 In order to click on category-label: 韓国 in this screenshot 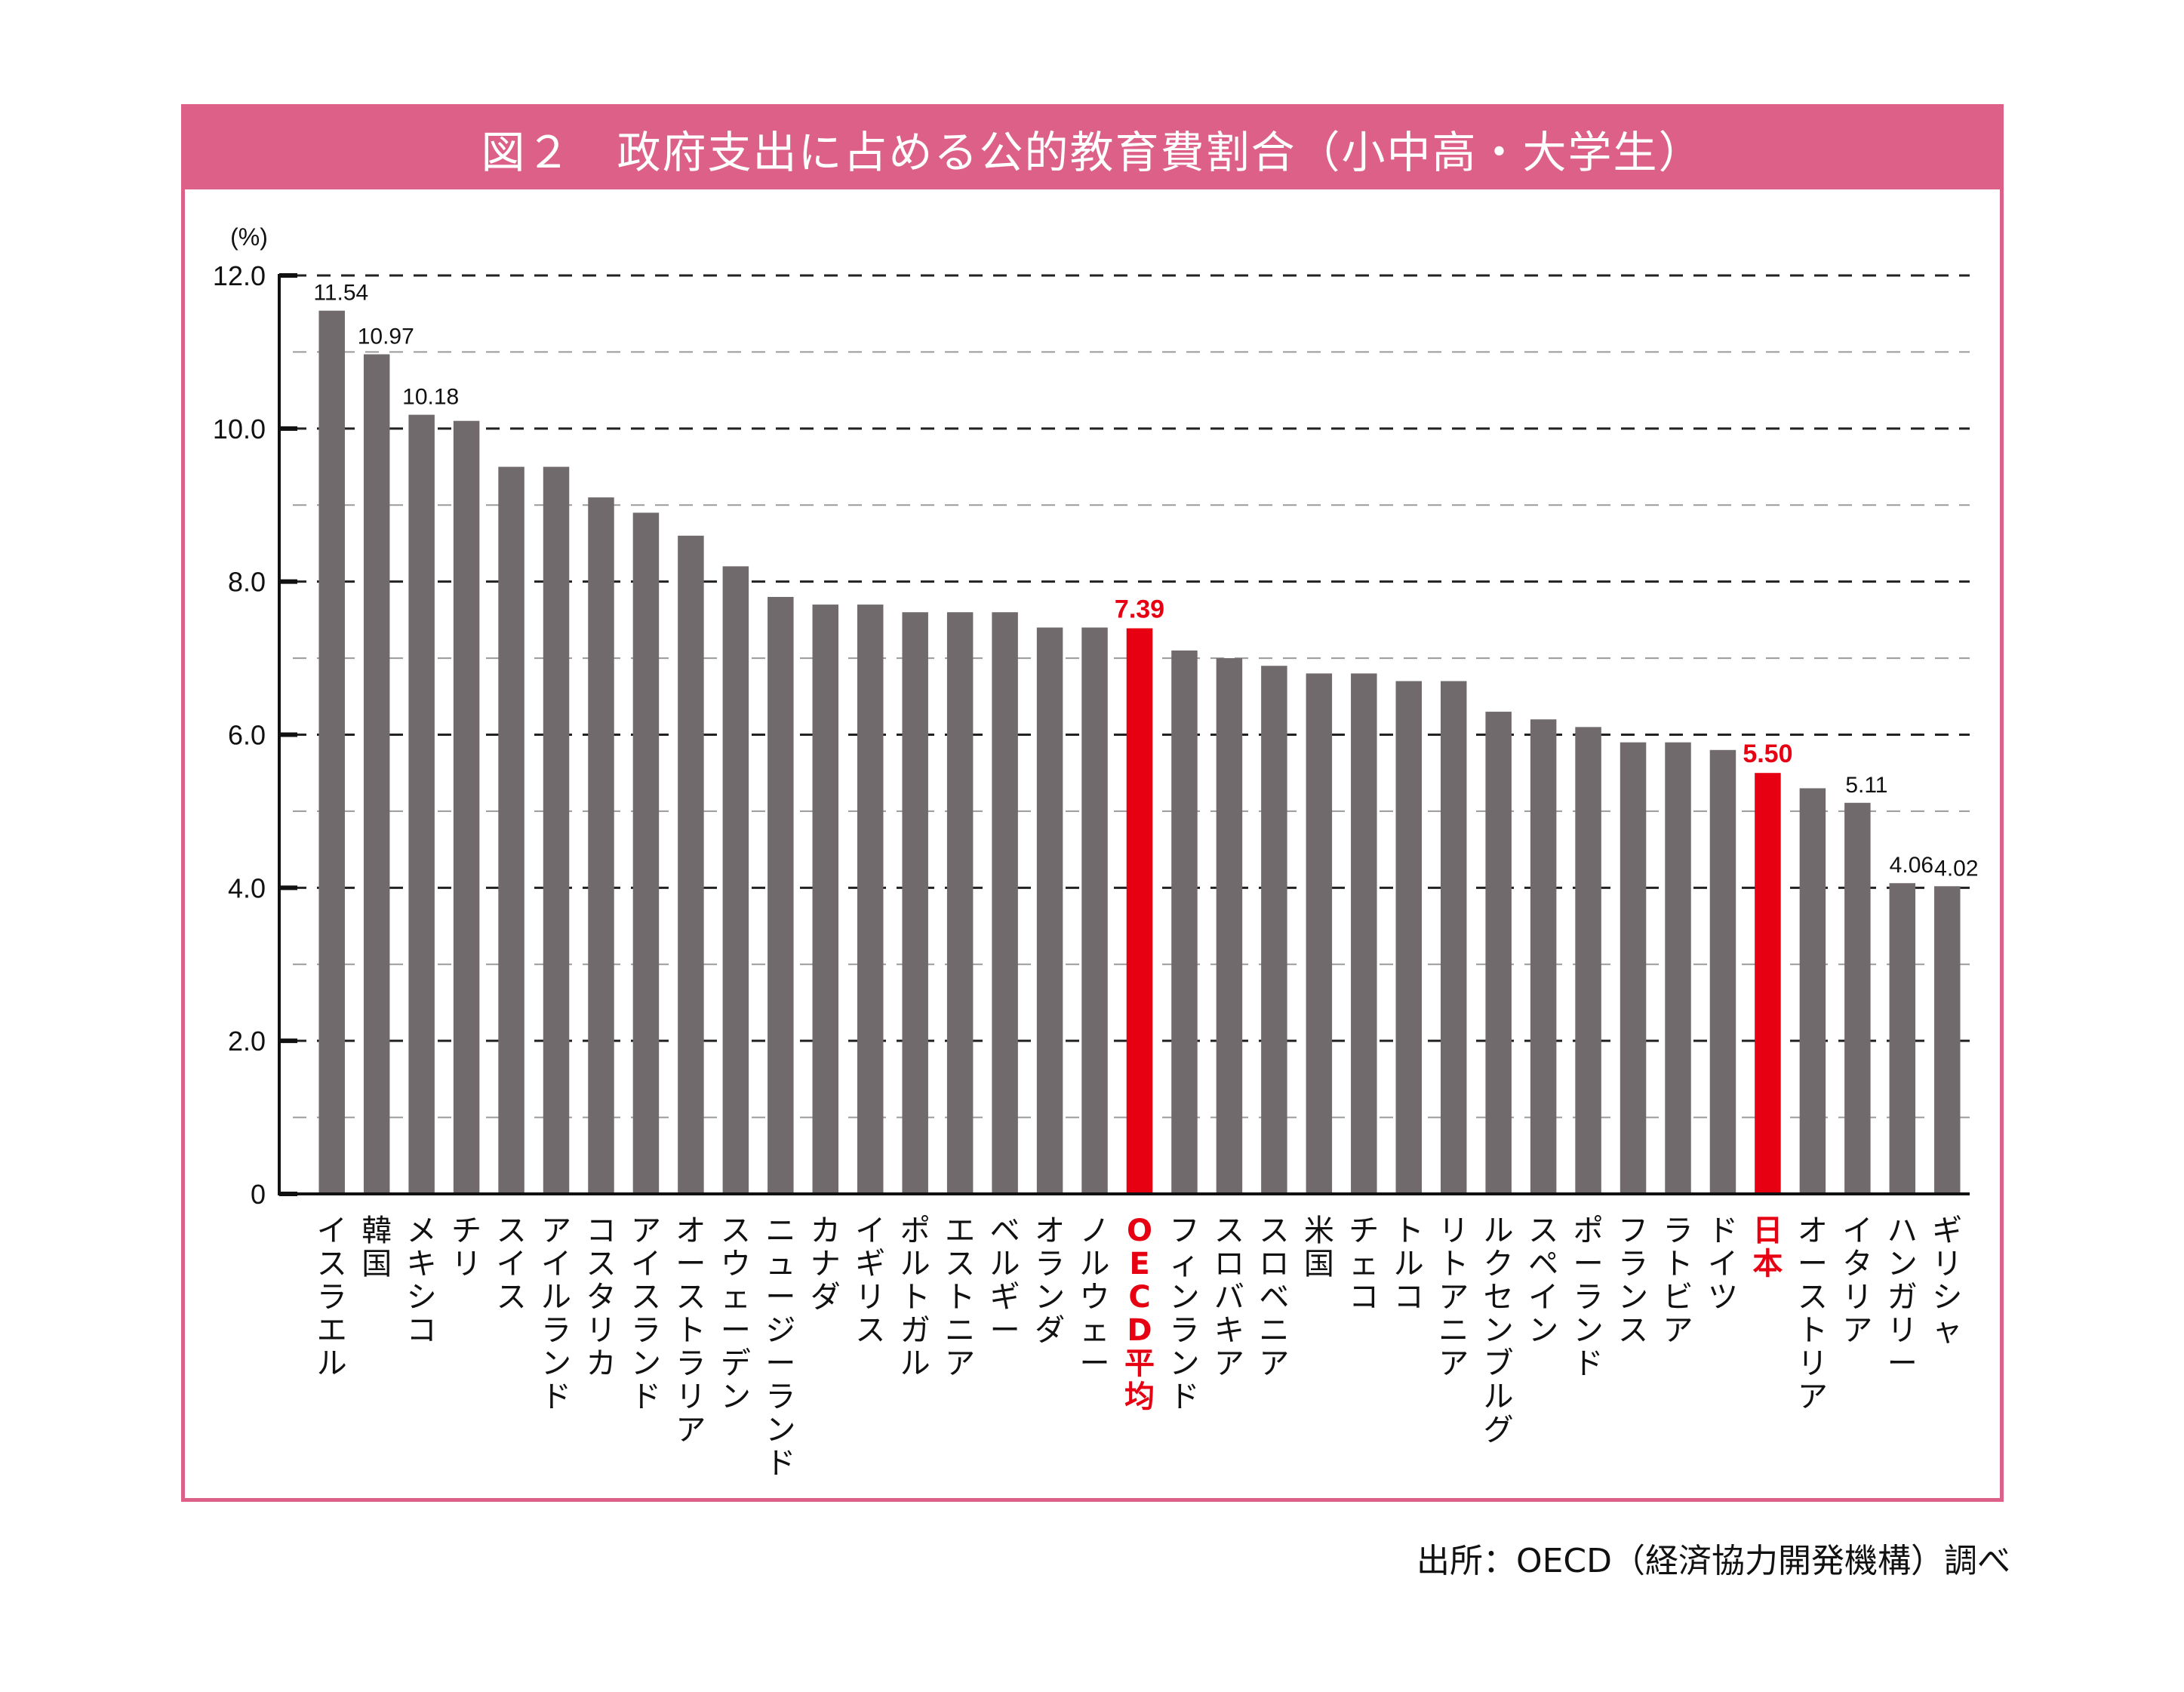, I will do `click(376, 1247)`.